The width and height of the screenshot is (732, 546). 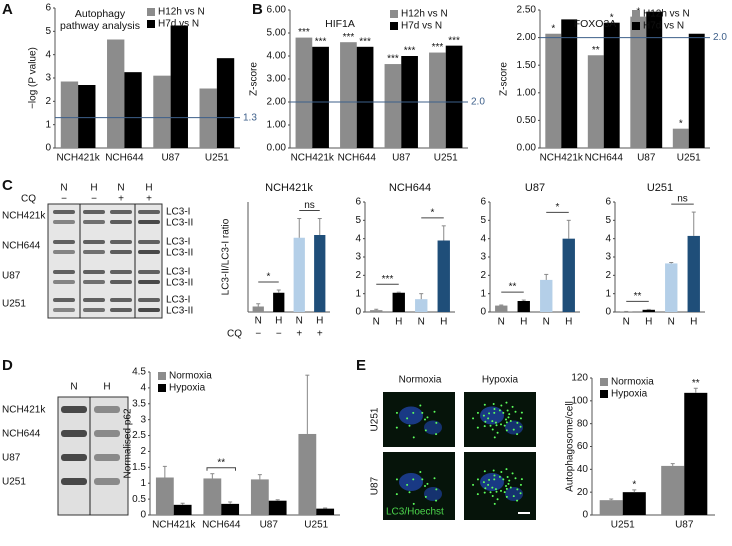 What do you see at coordinates (48, 124) in the screenshot?
I see `y-tick-label: 1` at bounding box center [48, 124].